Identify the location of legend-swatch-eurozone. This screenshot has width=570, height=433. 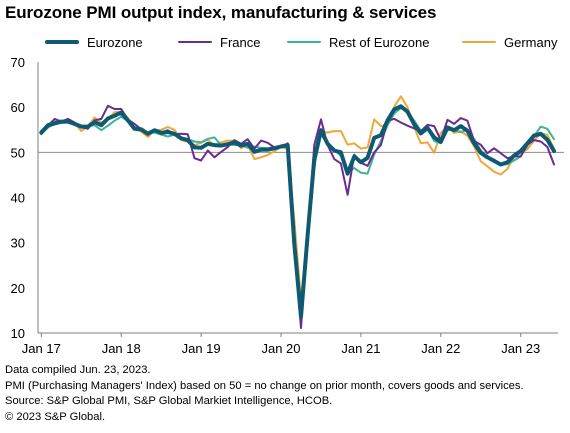
(62, 42).